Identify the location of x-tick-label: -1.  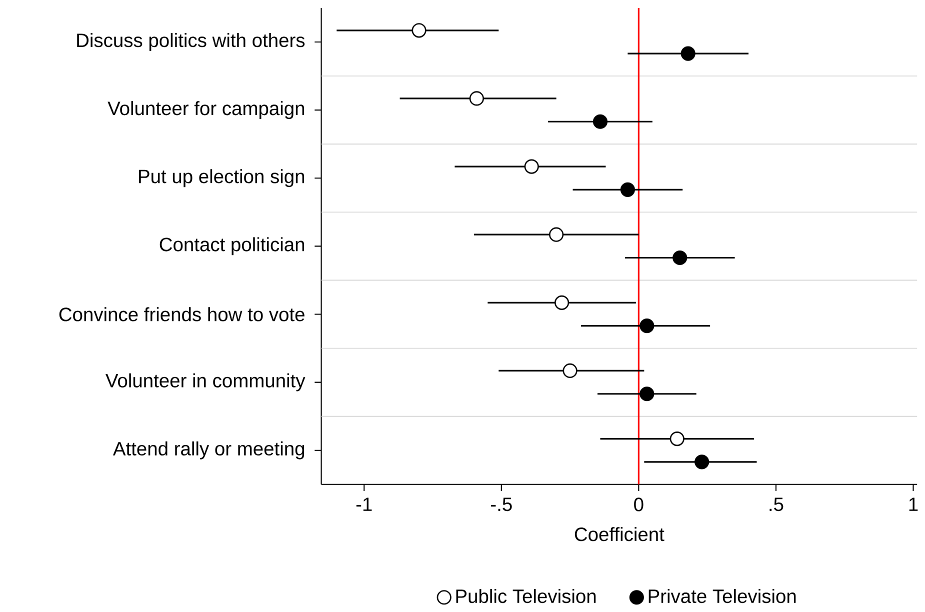
(364, 504).